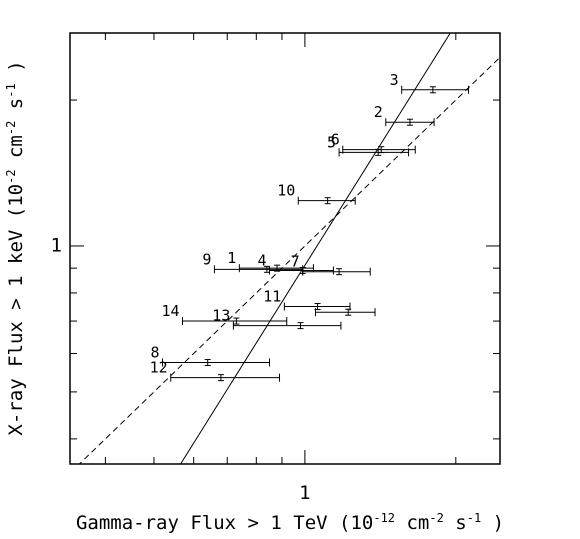  Describe the element at coordinates (261, 261) in the screenshot. I see `point-label: 4` at that location.